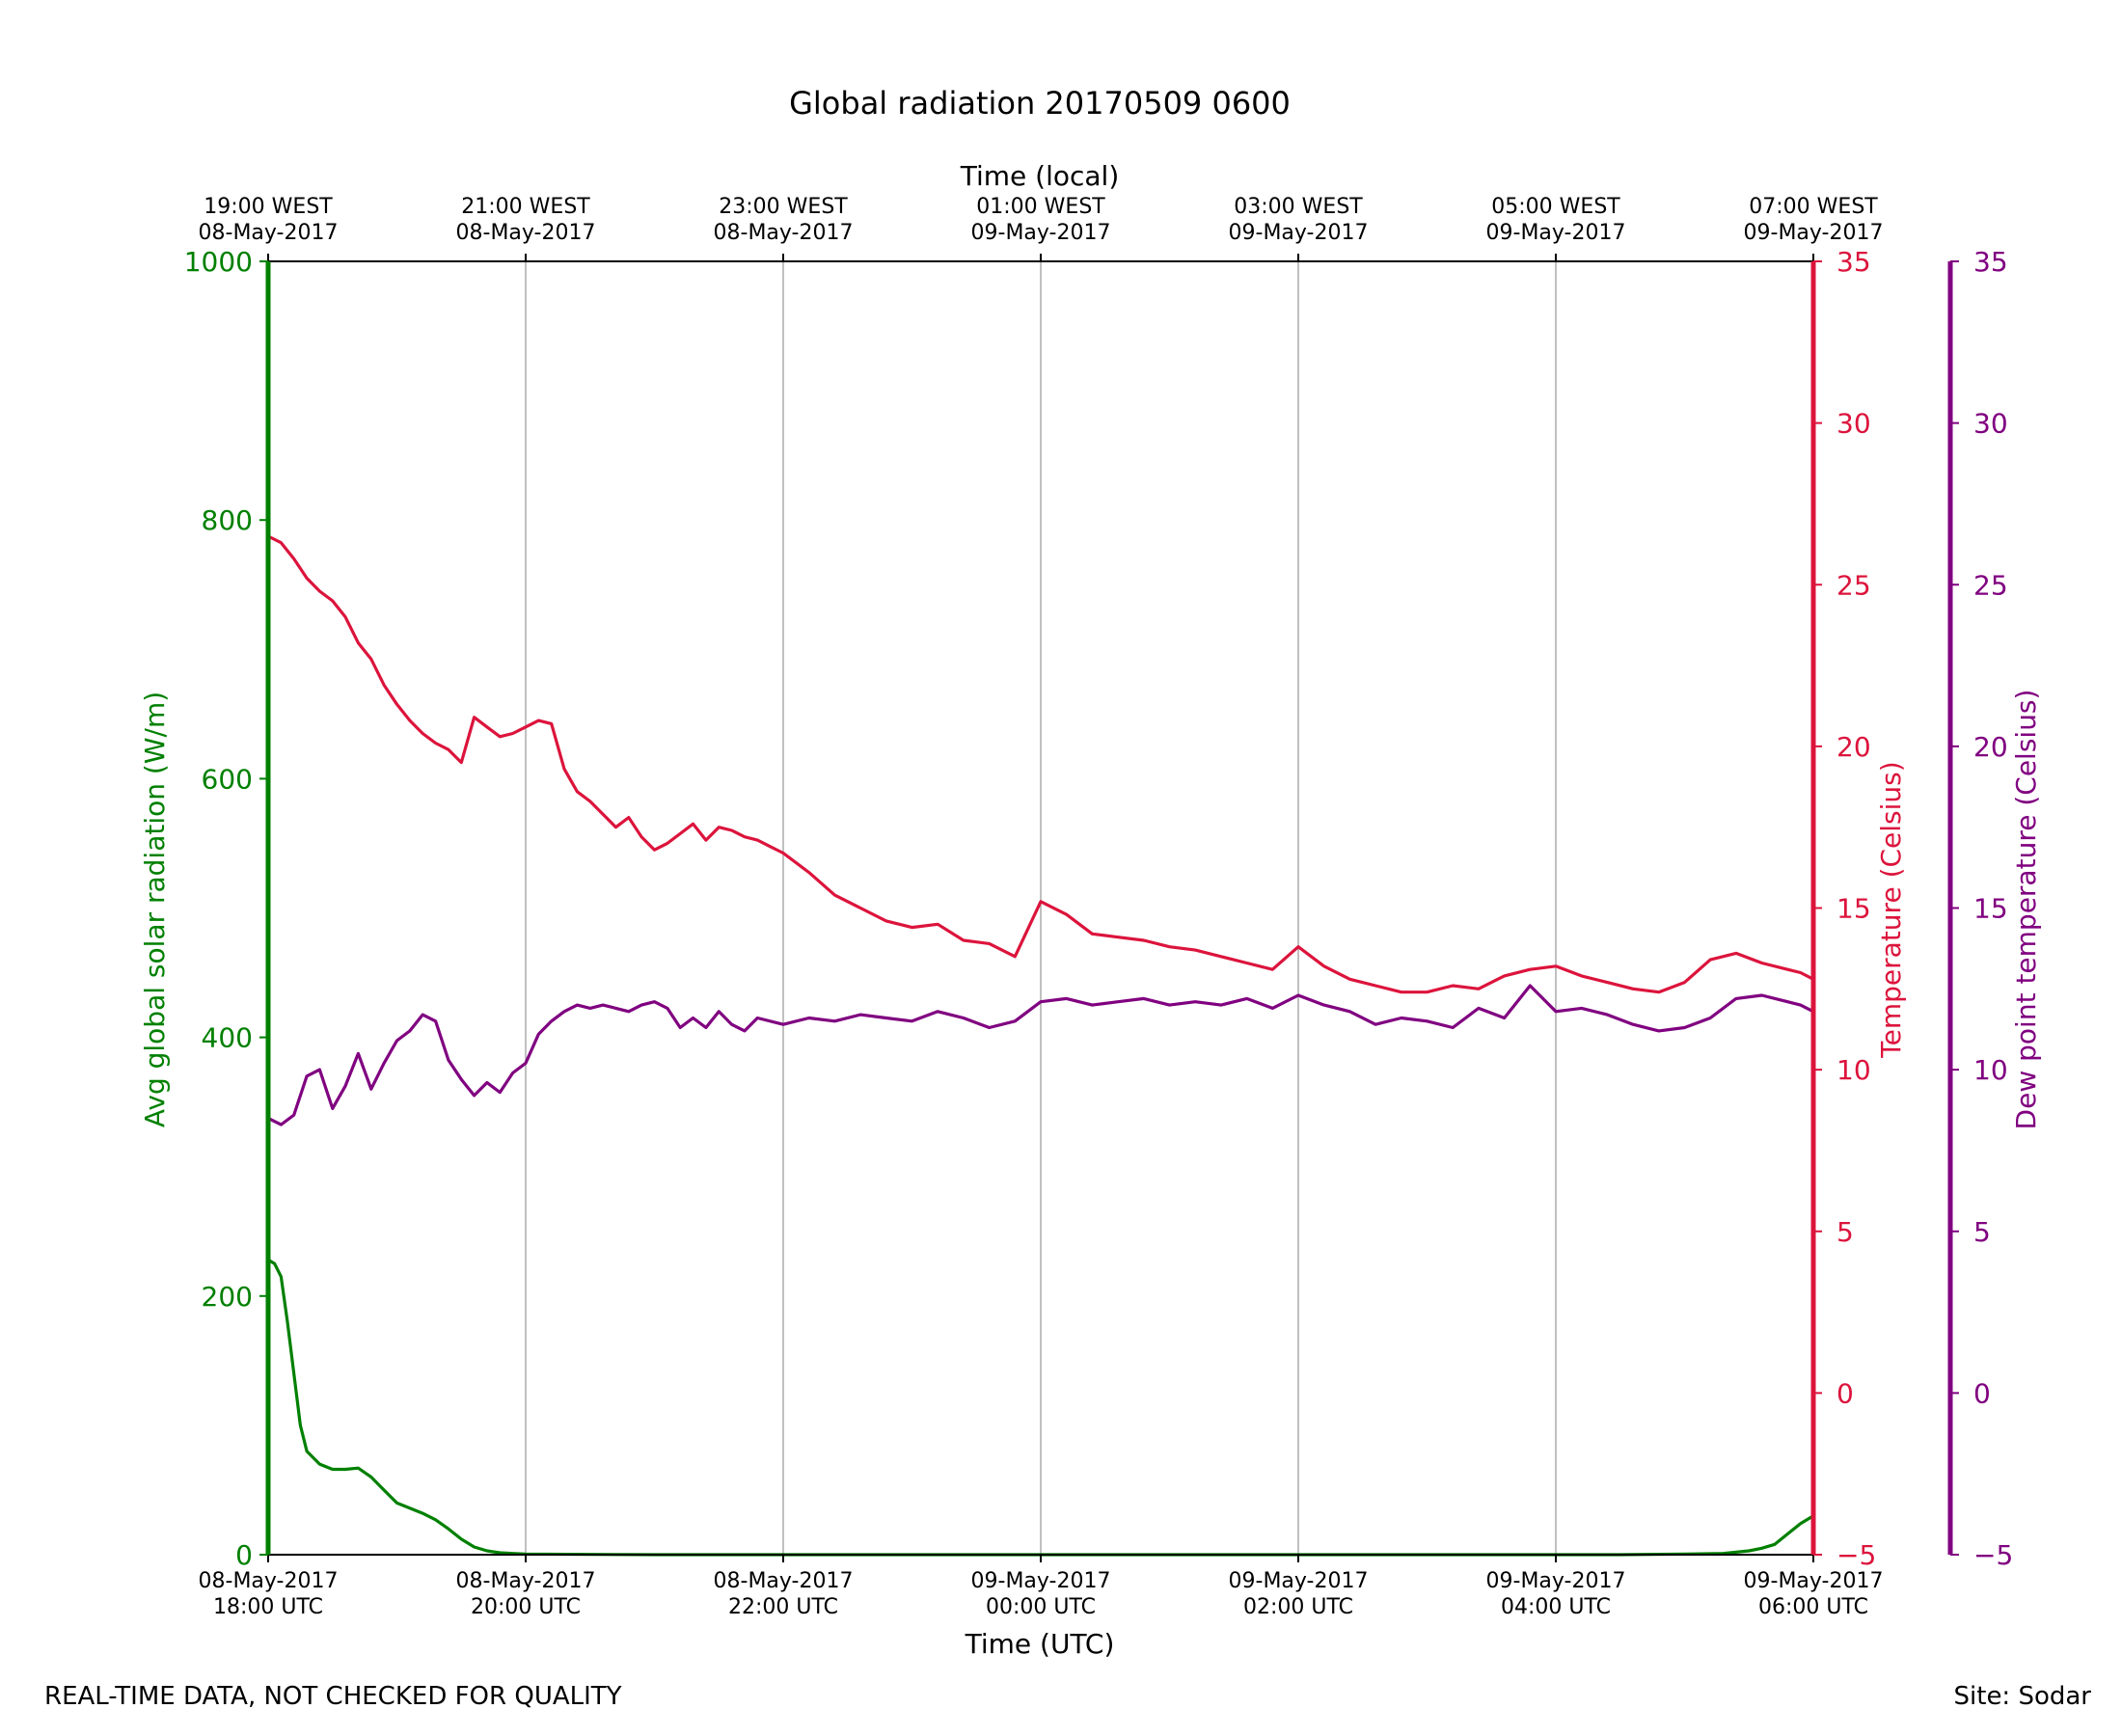 This screenshot has width=2122, height=1736. What do you see at coordinates (1854, 585) in the screenshot?
I see `right-tick-label: 25` at bounding box center [1854, 585].